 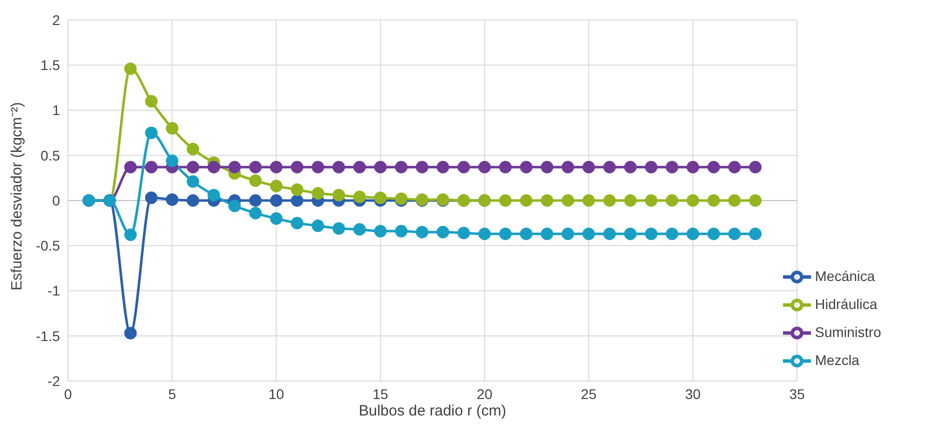 I want to click on legend-label: Mezcla, so click(x=837, y=360).